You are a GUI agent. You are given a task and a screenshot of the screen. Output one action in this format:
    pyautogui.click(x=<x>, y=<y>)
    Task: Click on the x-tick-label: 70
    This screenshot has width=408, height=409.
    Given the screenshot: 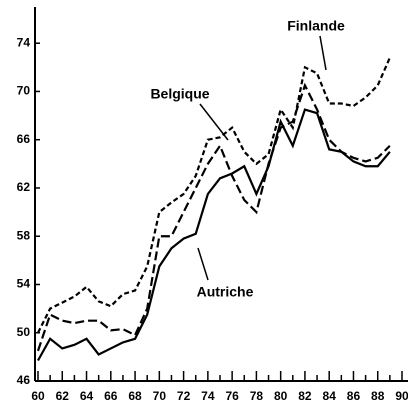 What is the action you would take?
    pyautogui.click(x=160, y=396)
    